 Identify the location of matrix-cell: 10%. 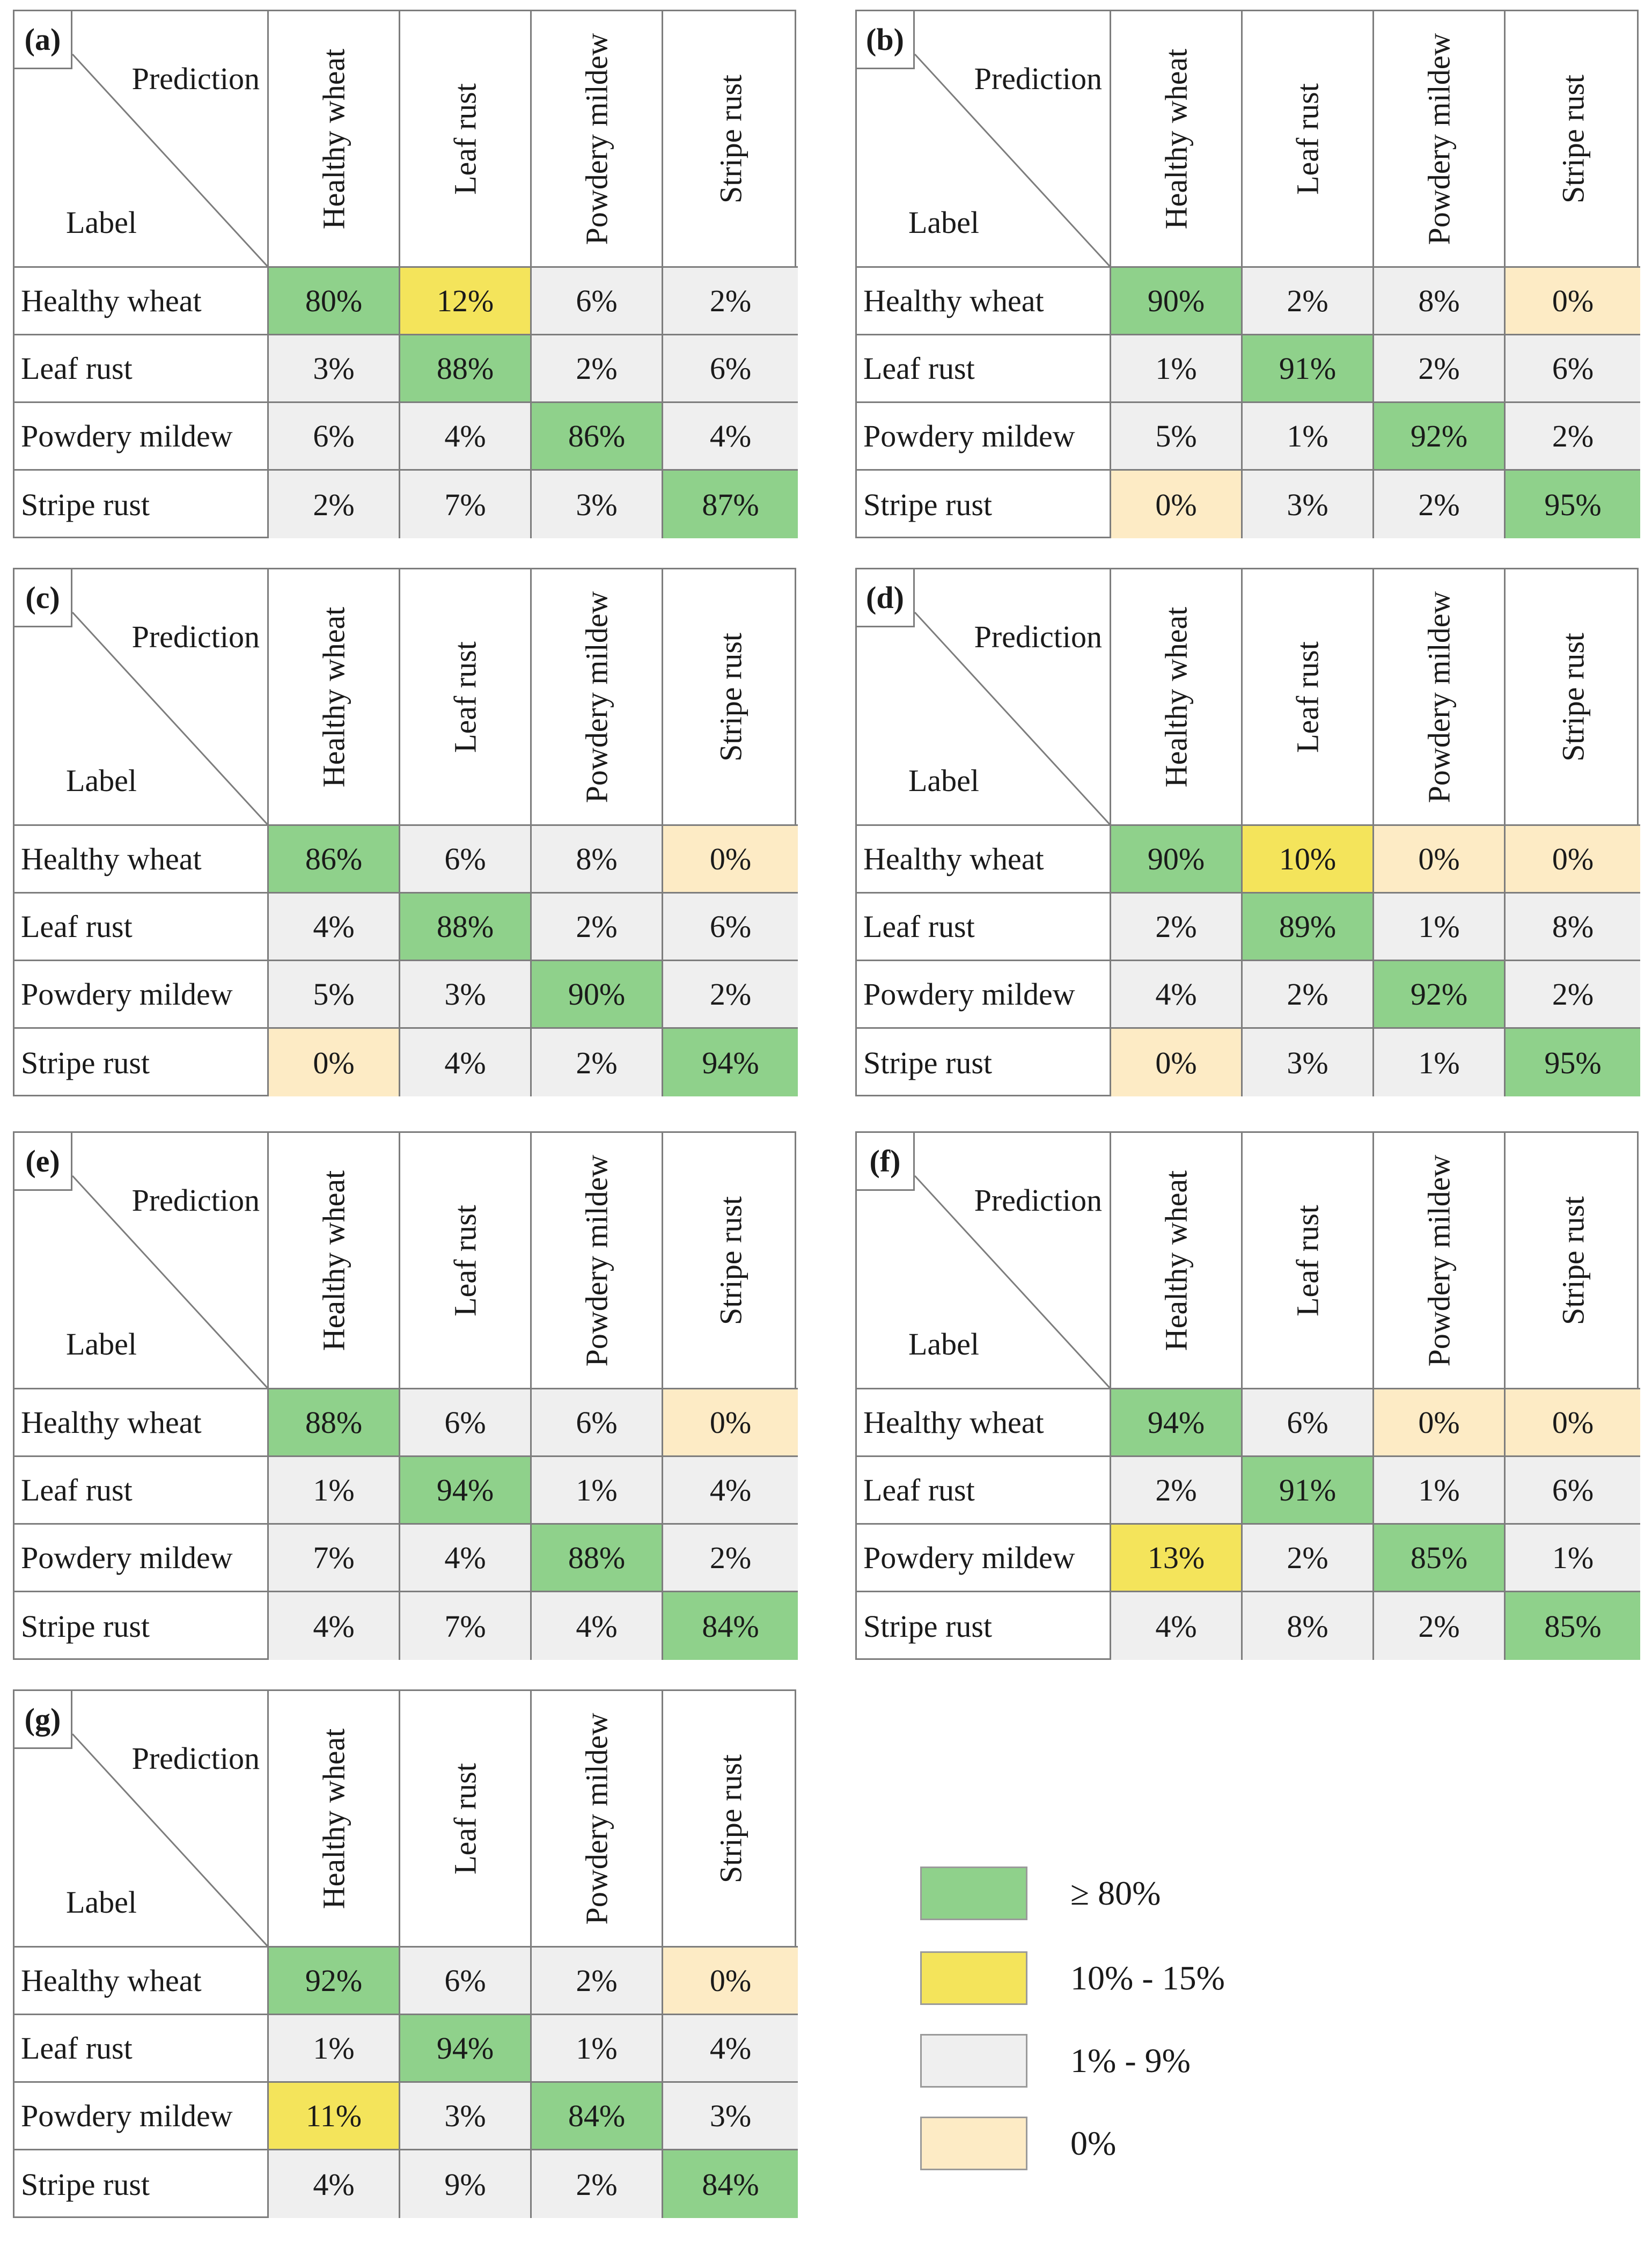
(1309, 860).